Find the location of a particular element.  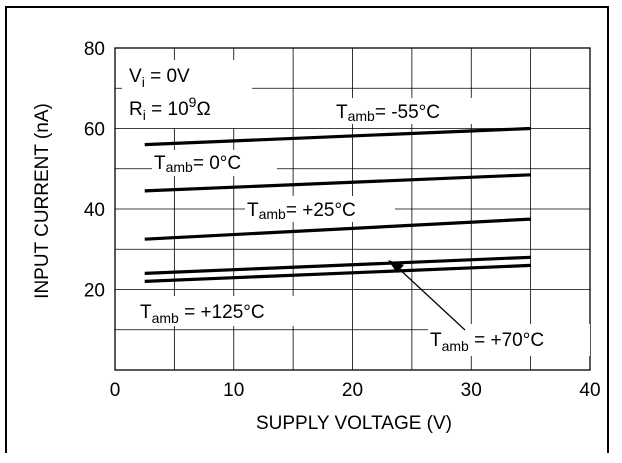

ri-condition: Ri = 109Ω is located at coordinates (170, 108).